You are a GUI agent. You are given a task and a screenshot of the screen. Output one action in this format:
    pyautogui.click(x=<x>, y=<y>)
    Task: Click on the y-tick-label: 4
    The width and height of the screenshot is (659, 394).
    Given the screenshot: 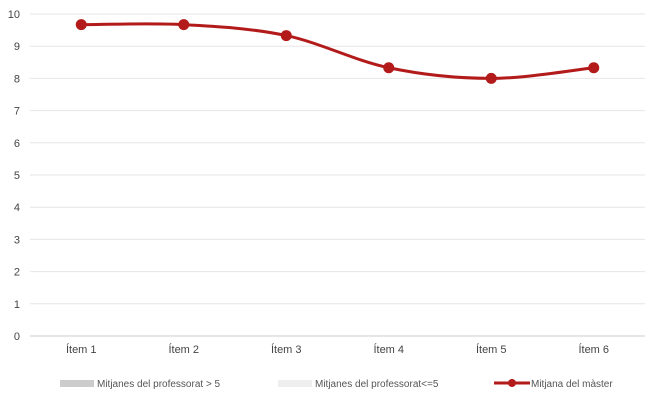 What is the action you would take?
    pyautogui.click(x=17, y=208)
    